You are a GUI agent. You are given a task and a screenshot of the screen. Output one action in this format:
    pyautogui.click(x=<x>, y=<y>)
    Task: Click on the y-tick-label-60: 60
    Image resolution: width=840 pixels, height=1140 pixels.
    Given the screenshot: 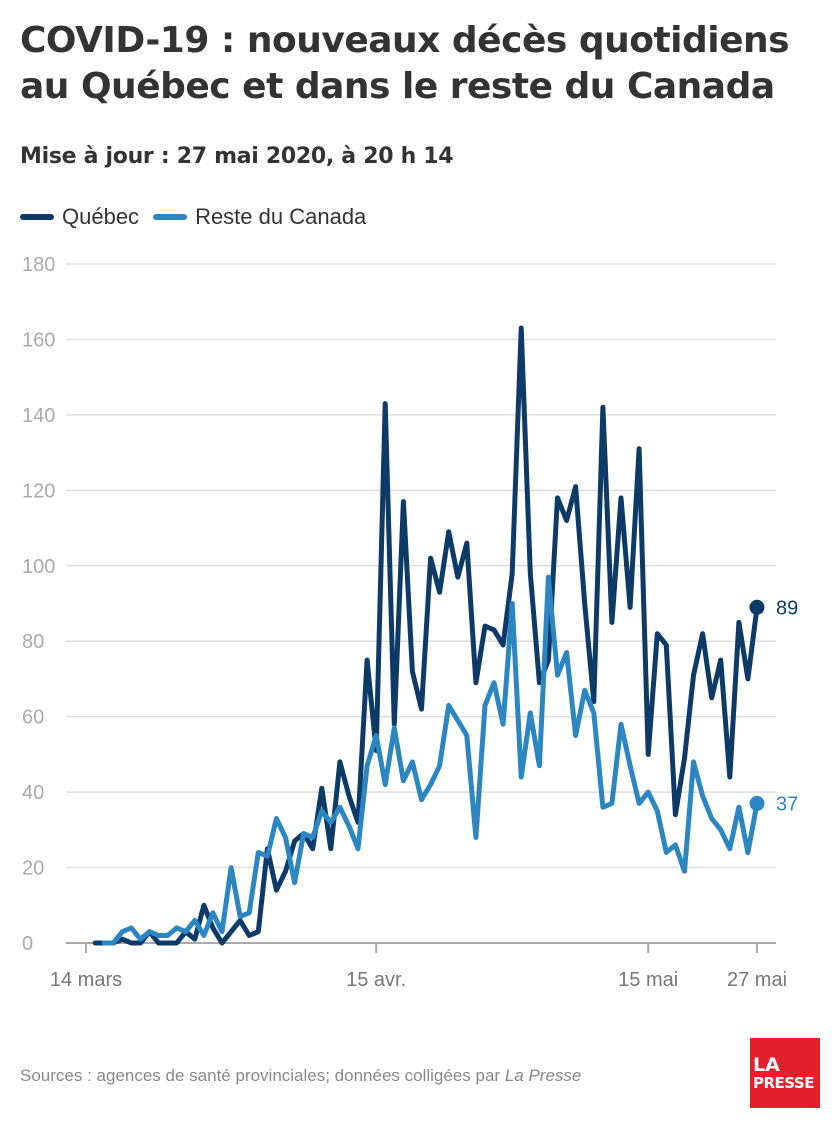 What is the action you would take?
    pyautogui.click(x=33, y=718)
    